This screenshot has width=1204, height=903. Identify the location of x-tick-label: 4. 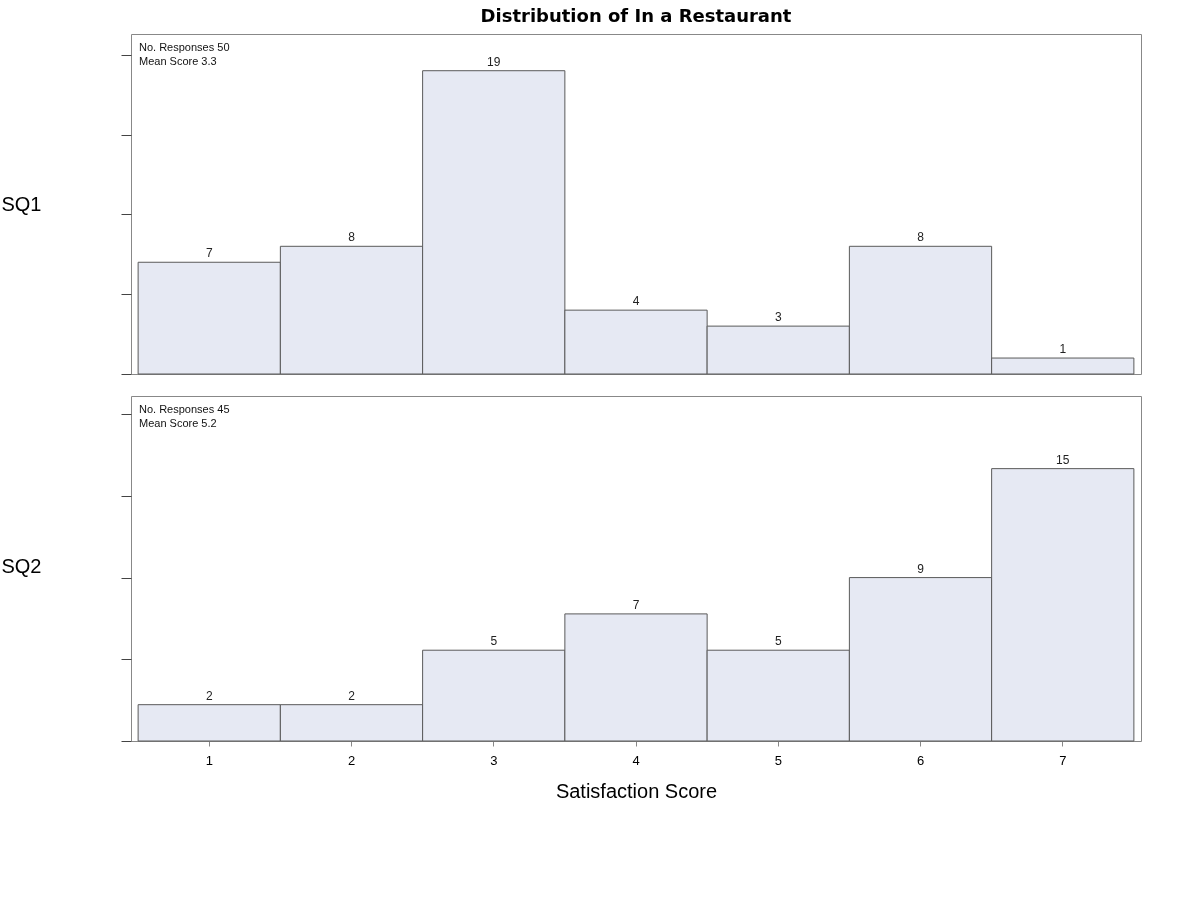
(636, 760).